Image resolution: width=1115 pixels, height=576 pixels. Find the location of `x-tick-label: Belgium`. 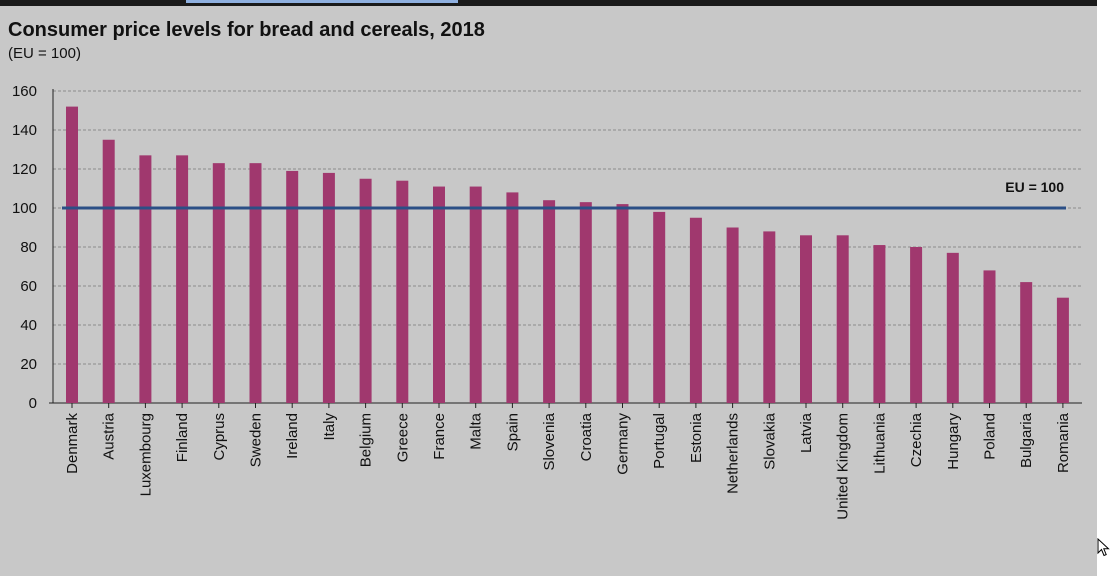

x-tick-label: Belgium is located at coordinates (366, 440).